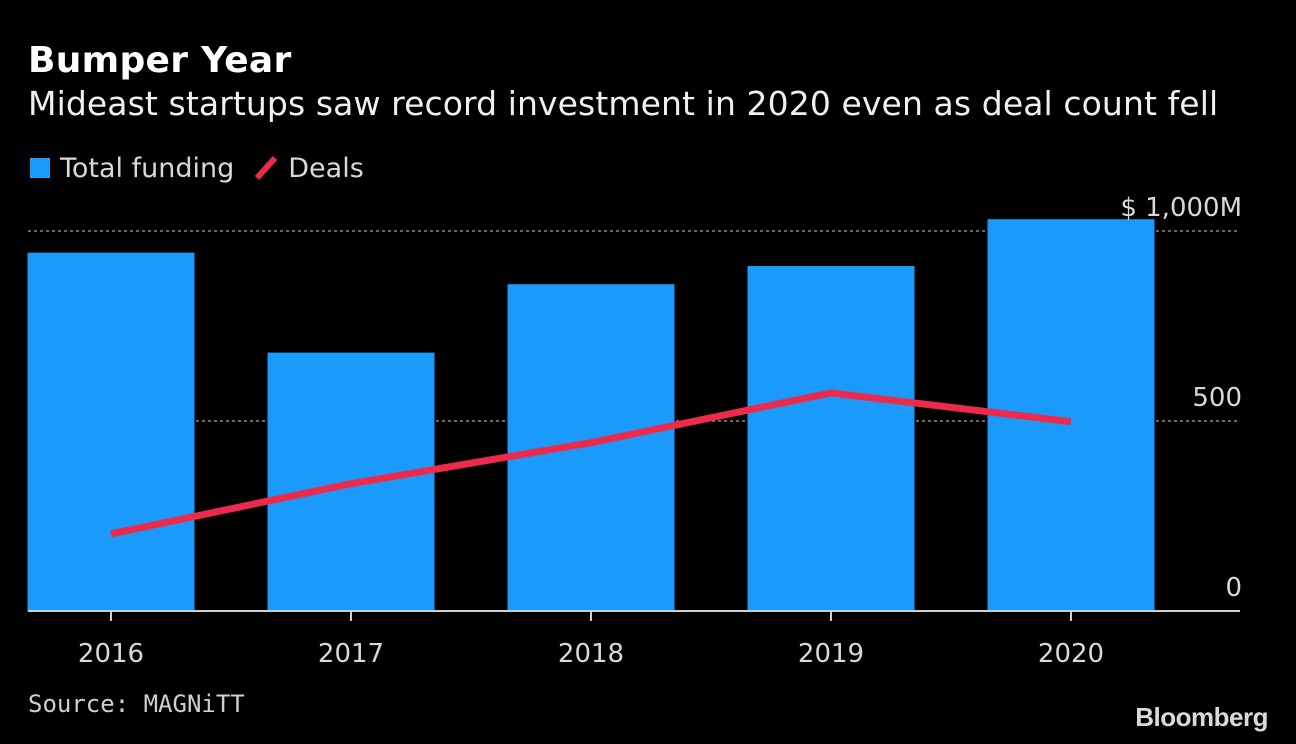  Describe the element at coordinates (1217, 398) in the screenshot. I see `y-tick-label-500: 500` at that location.